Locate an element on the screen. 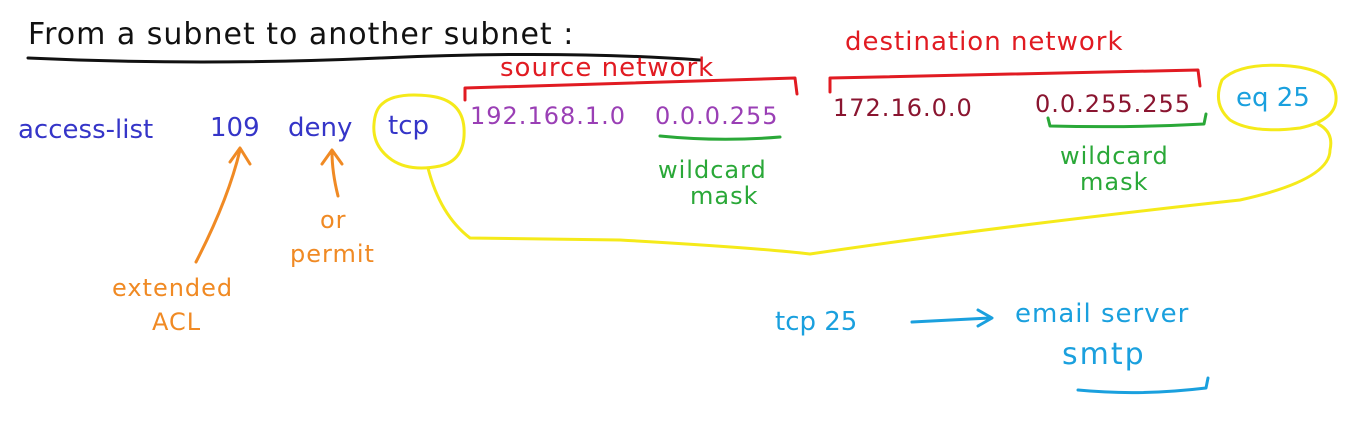 This screenshot has height=439, width=1356. source-wildcard-label-line1: wildcard is located at coordinates (712, 170).